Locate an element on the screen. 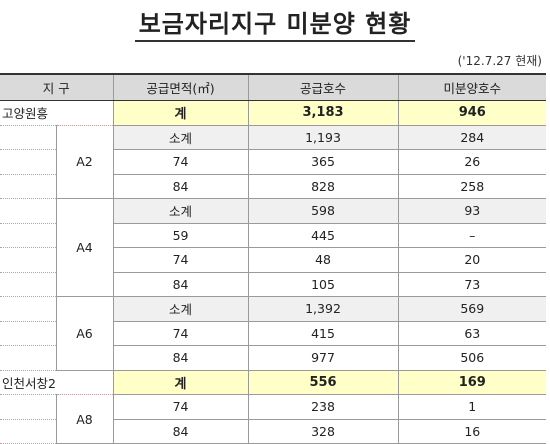 This screenshot has height=444, width=550. unsold-cell: 284 is located at coordinates (472, 137).